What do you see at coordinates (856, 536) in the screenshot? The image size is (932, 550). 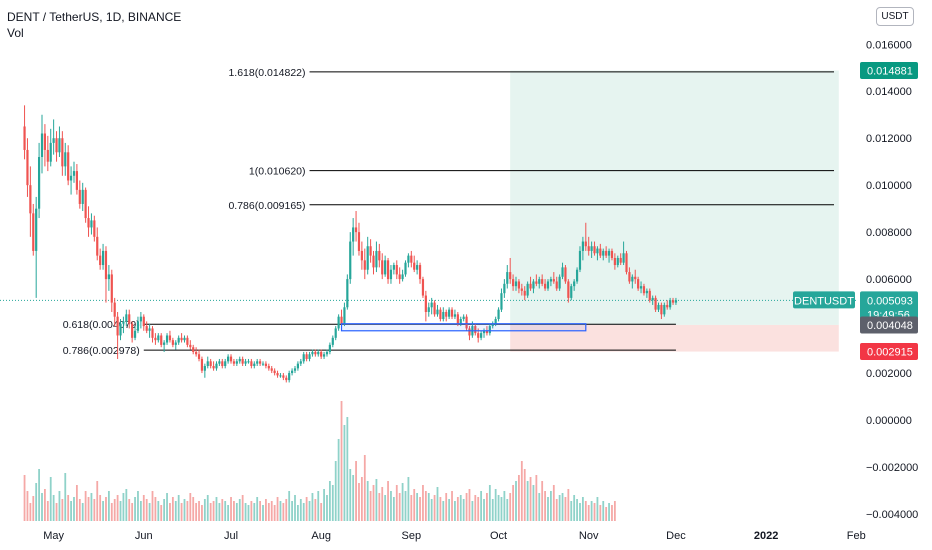 I see `x-tick-label-9: Feb` at bounding box center [856, 536].